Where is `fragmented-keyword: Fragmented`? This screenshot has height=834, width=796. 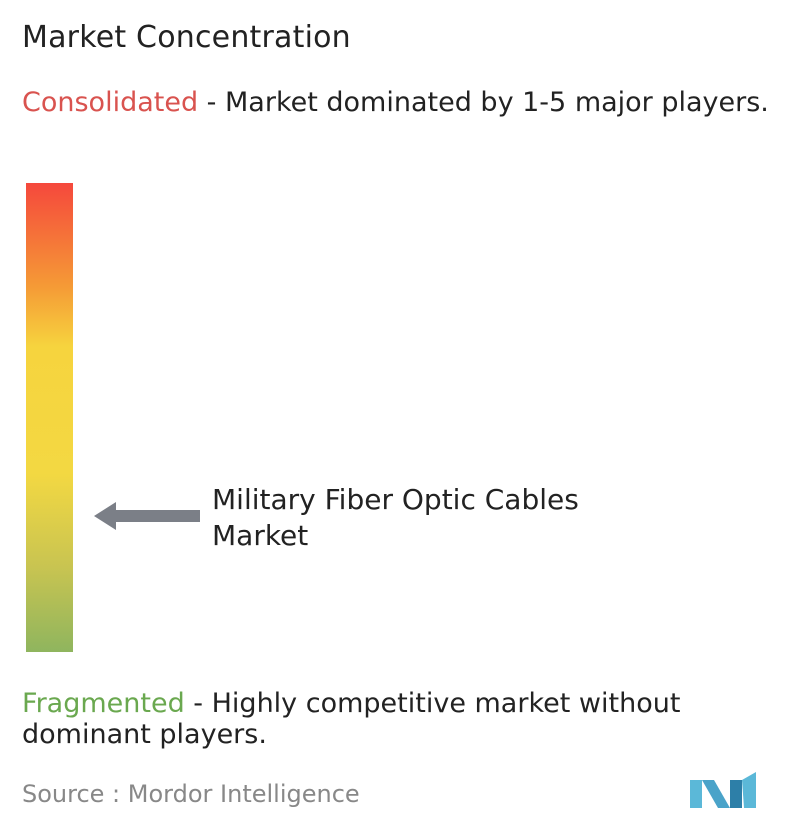 fragmented-keyword: Fragmented is located at coordinates (103, 703).